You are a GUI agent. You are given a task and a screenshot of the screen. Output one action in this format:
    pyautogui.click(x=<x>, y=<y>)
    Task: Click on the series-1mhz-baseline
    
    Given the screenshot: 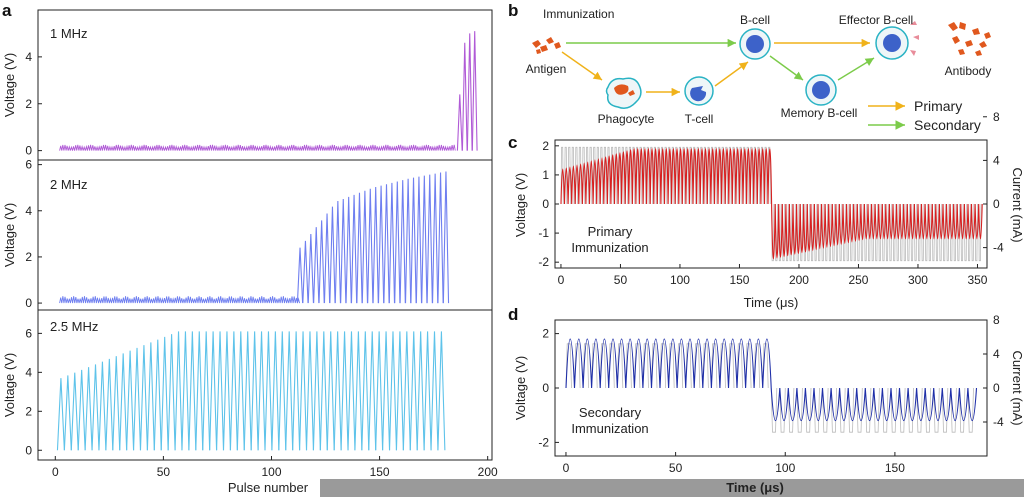 What is the action you would take?
    pyautogui.click(x=257, y=147)
    